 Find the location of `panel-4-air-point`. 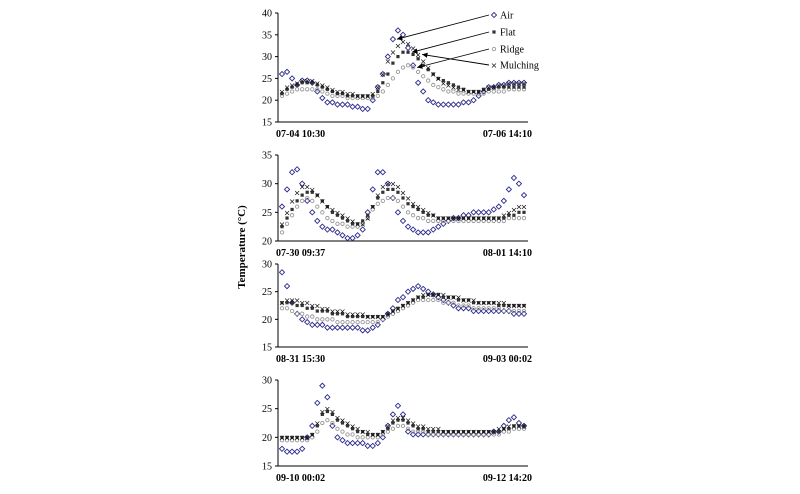

panel-4-air-point is located at coordinates (347, 443).